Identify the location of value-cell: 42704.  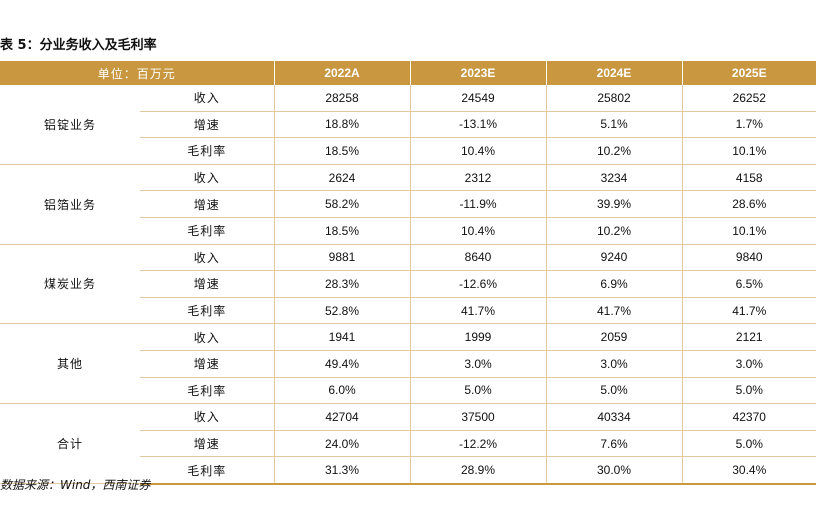
(342, 417).